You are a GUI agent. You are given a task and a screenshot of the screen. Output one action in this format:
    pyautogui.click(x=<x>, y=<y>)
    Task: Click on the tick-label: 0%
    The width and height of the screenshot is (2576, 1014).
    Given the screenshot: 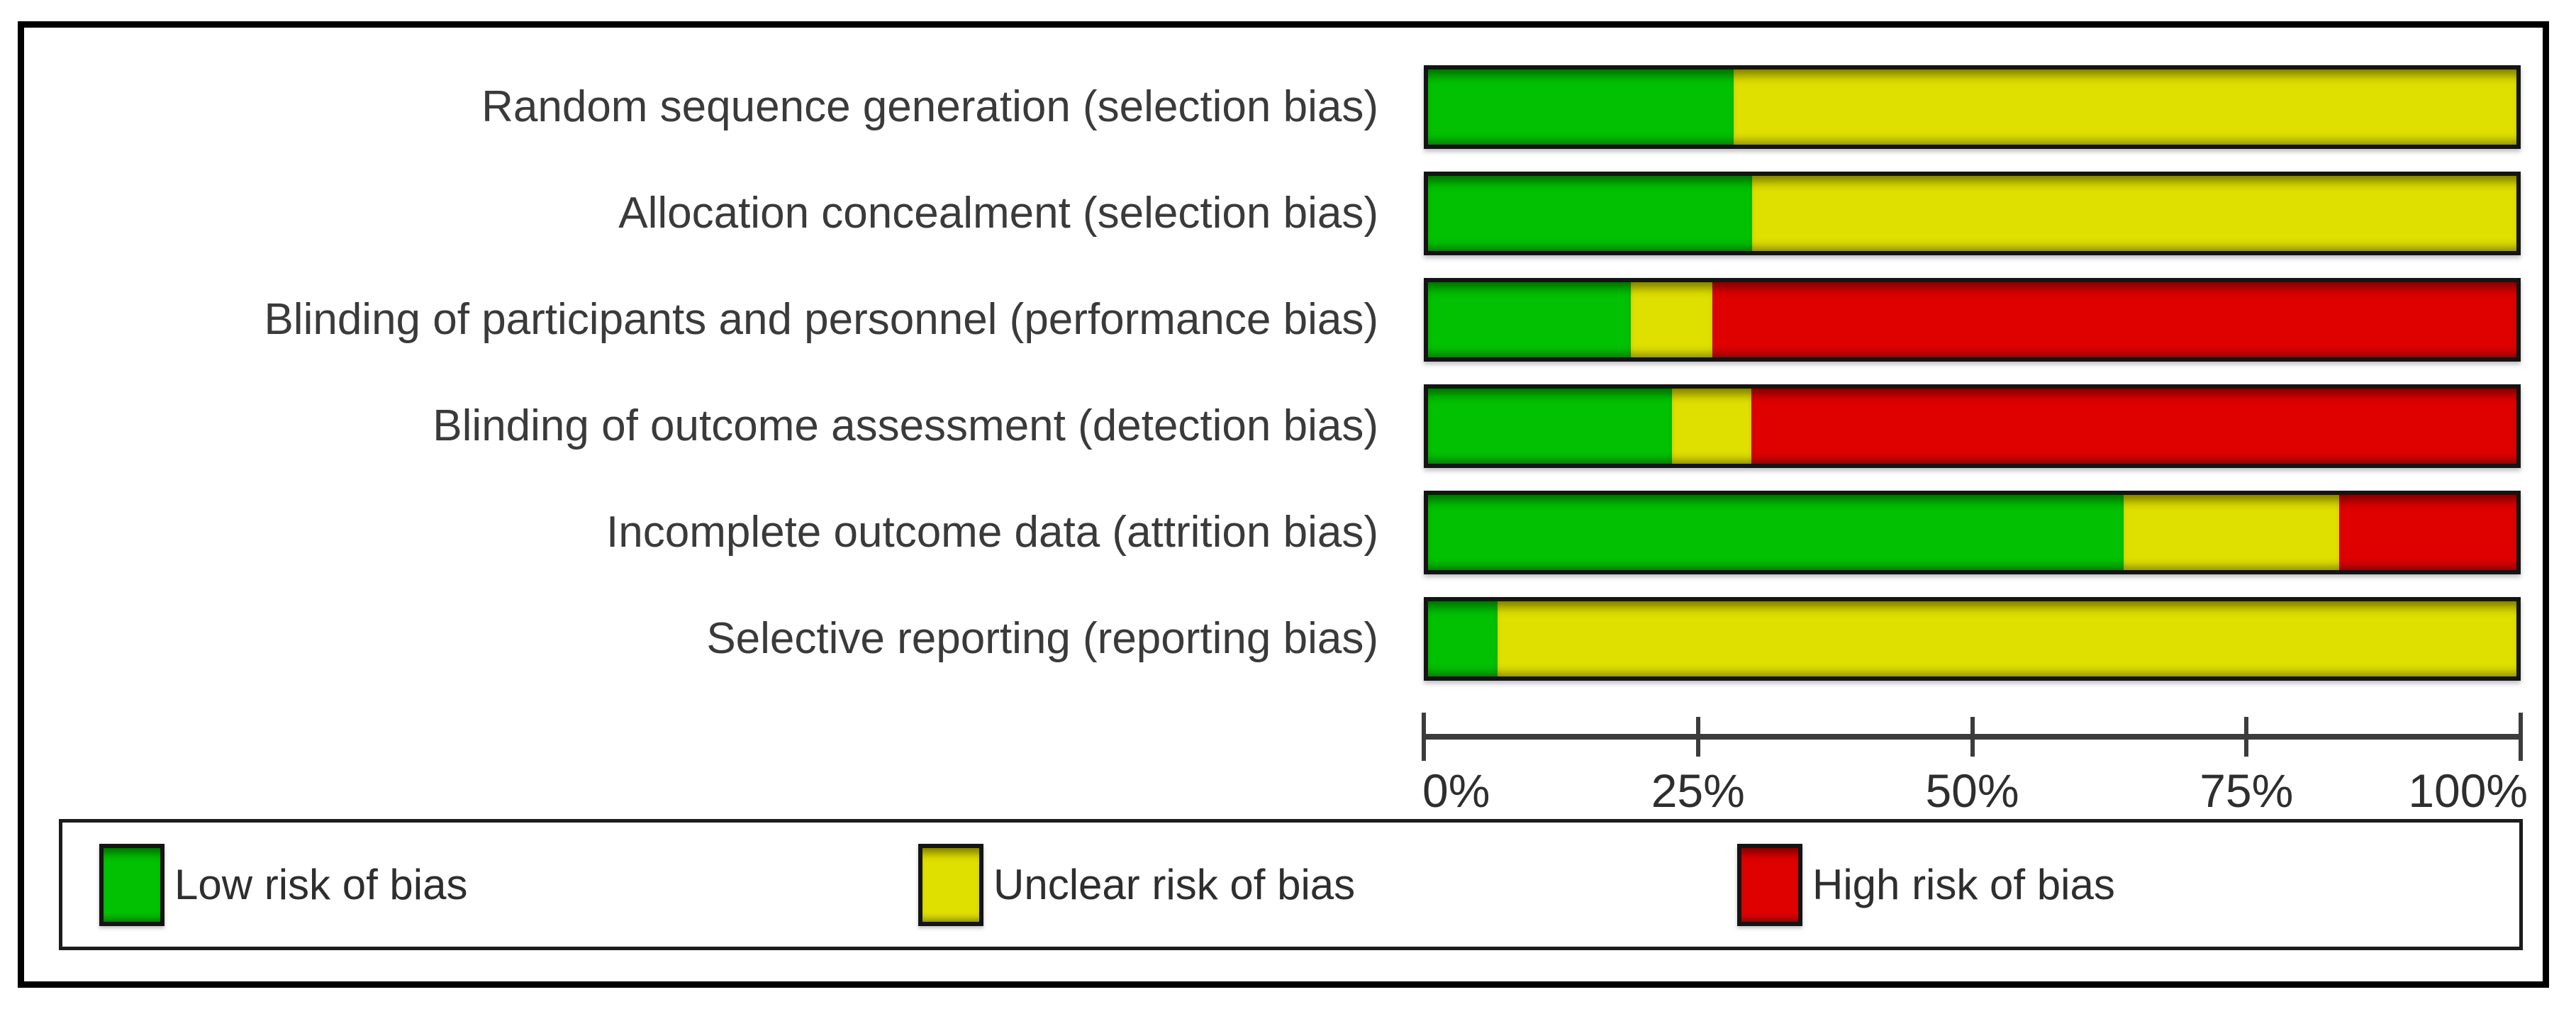 What is the action you would take?
    pyautogui.click(x=1456, y=791)
    